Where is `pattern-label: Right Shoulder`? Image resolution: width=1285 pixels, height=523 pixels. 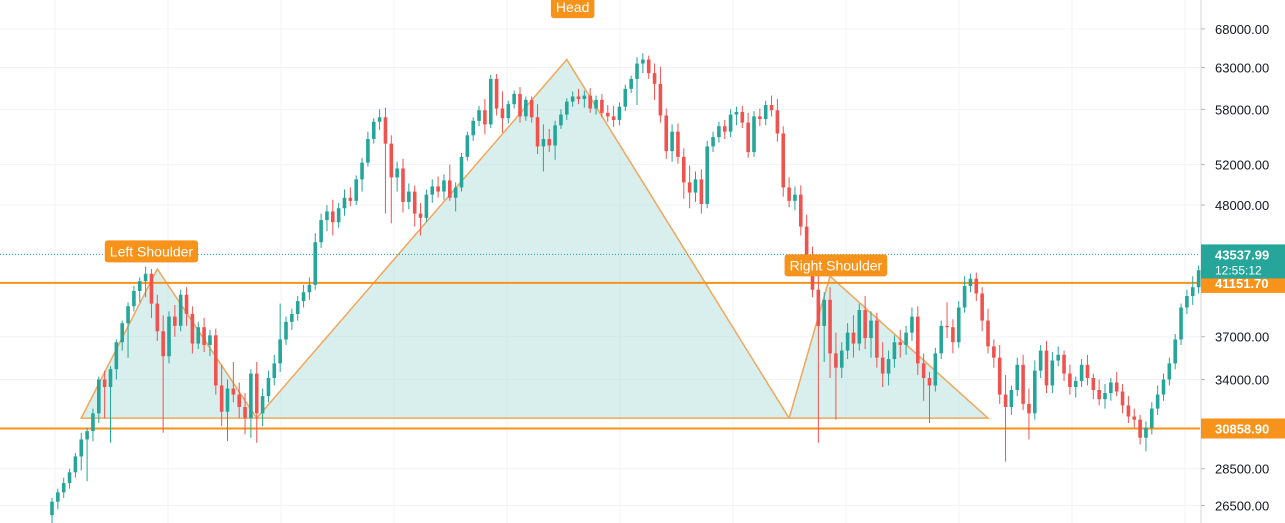
pattern-label: Right Shoulder is located at coordinates (836, 265).